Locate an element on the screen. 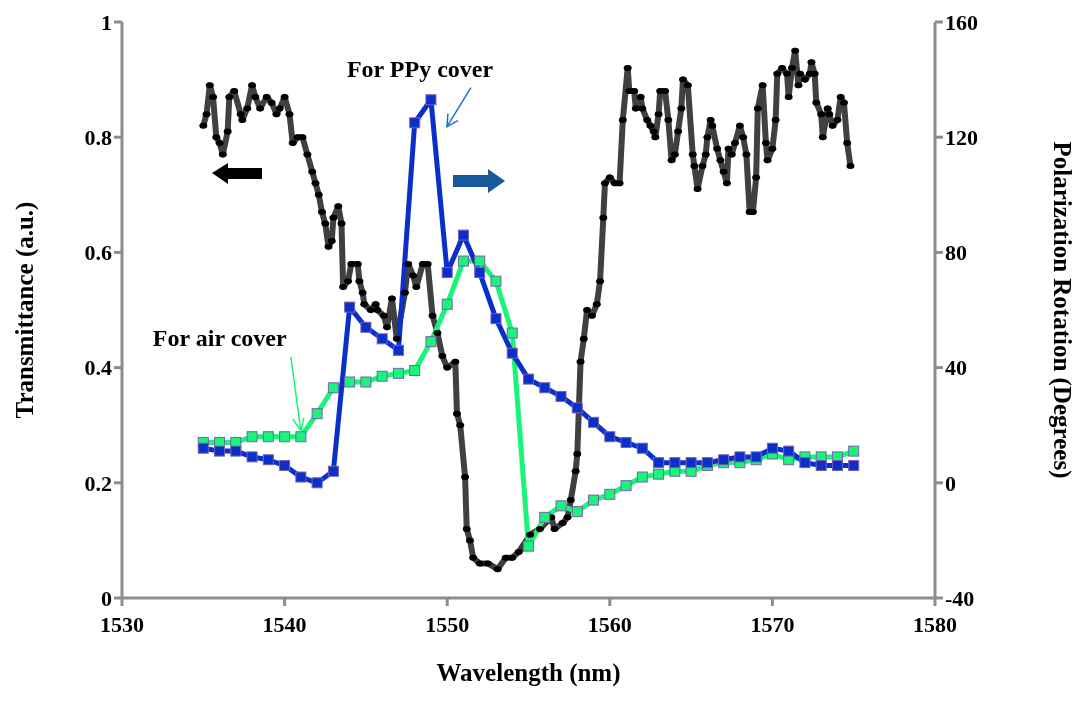 This screenshot has height=717, width=1074. x-tick-label: 1540 is located at coordinates (284, 624).